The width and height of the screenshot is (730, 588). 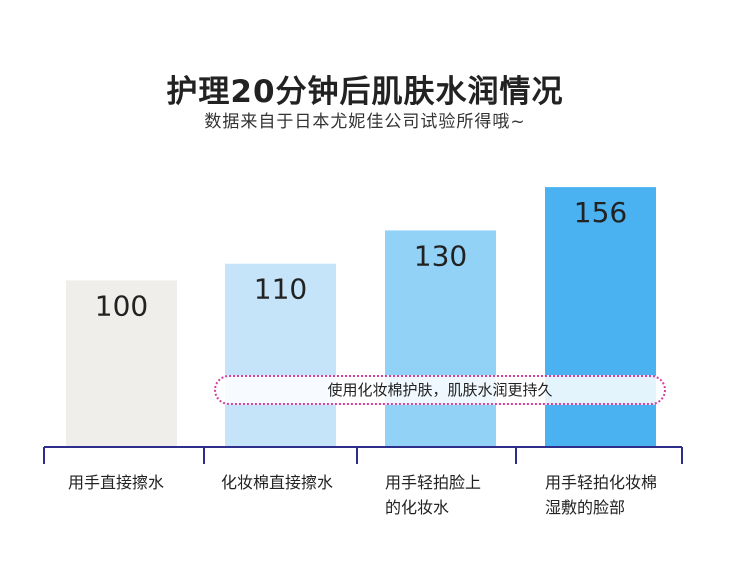 What do you see at coordinates (600, 212) in the screenshot?
I see `data-label-4: 156` at bounding box center [600, 212].